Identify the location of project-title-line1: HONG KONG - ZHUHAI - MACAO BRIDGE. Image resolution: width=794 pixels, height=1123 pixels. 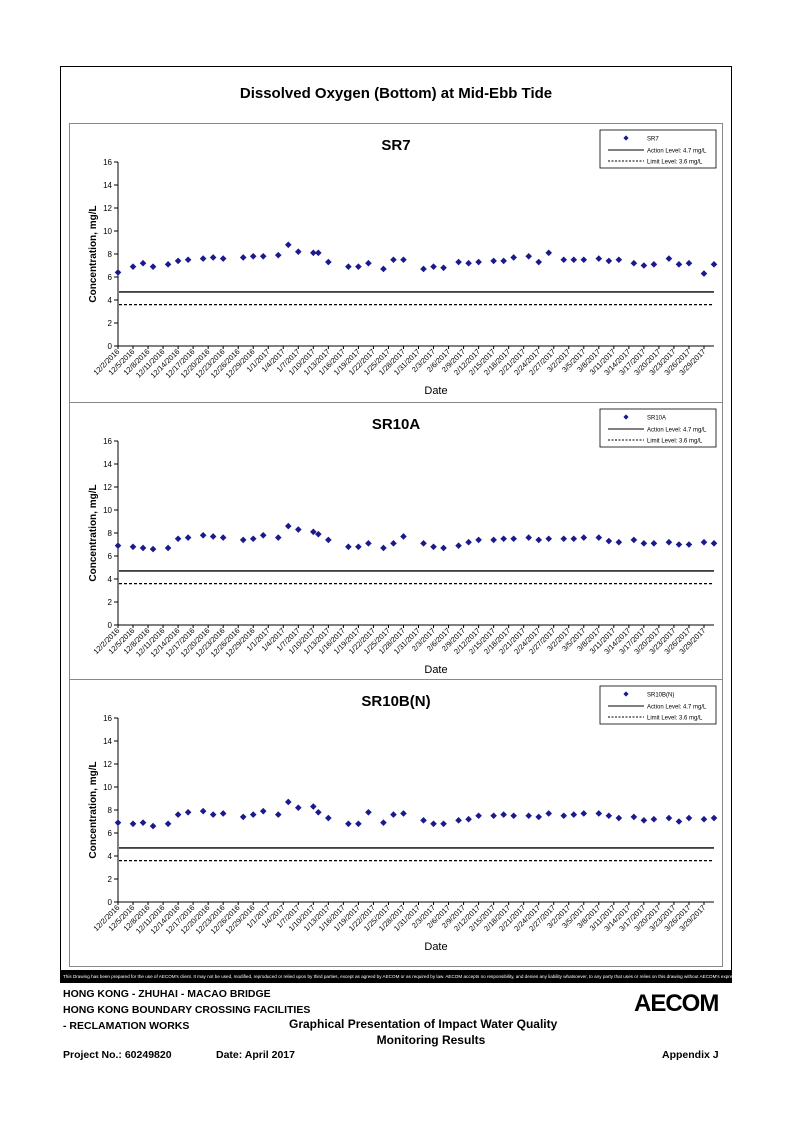
(167, 994).